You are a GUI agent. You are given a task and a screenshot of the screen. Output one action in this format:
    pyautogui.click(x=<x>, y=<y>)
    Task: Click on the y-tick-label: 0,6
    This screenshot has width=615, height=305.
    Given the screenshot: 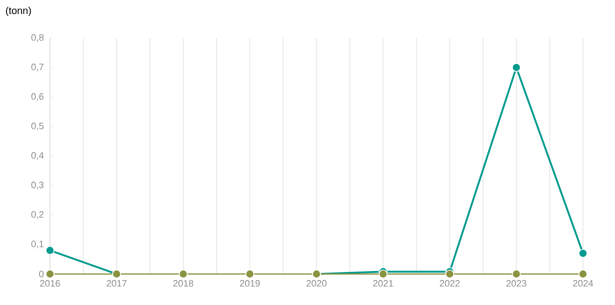 What is the action you would take?
    pyautogui.click(x=37, y=97)
    